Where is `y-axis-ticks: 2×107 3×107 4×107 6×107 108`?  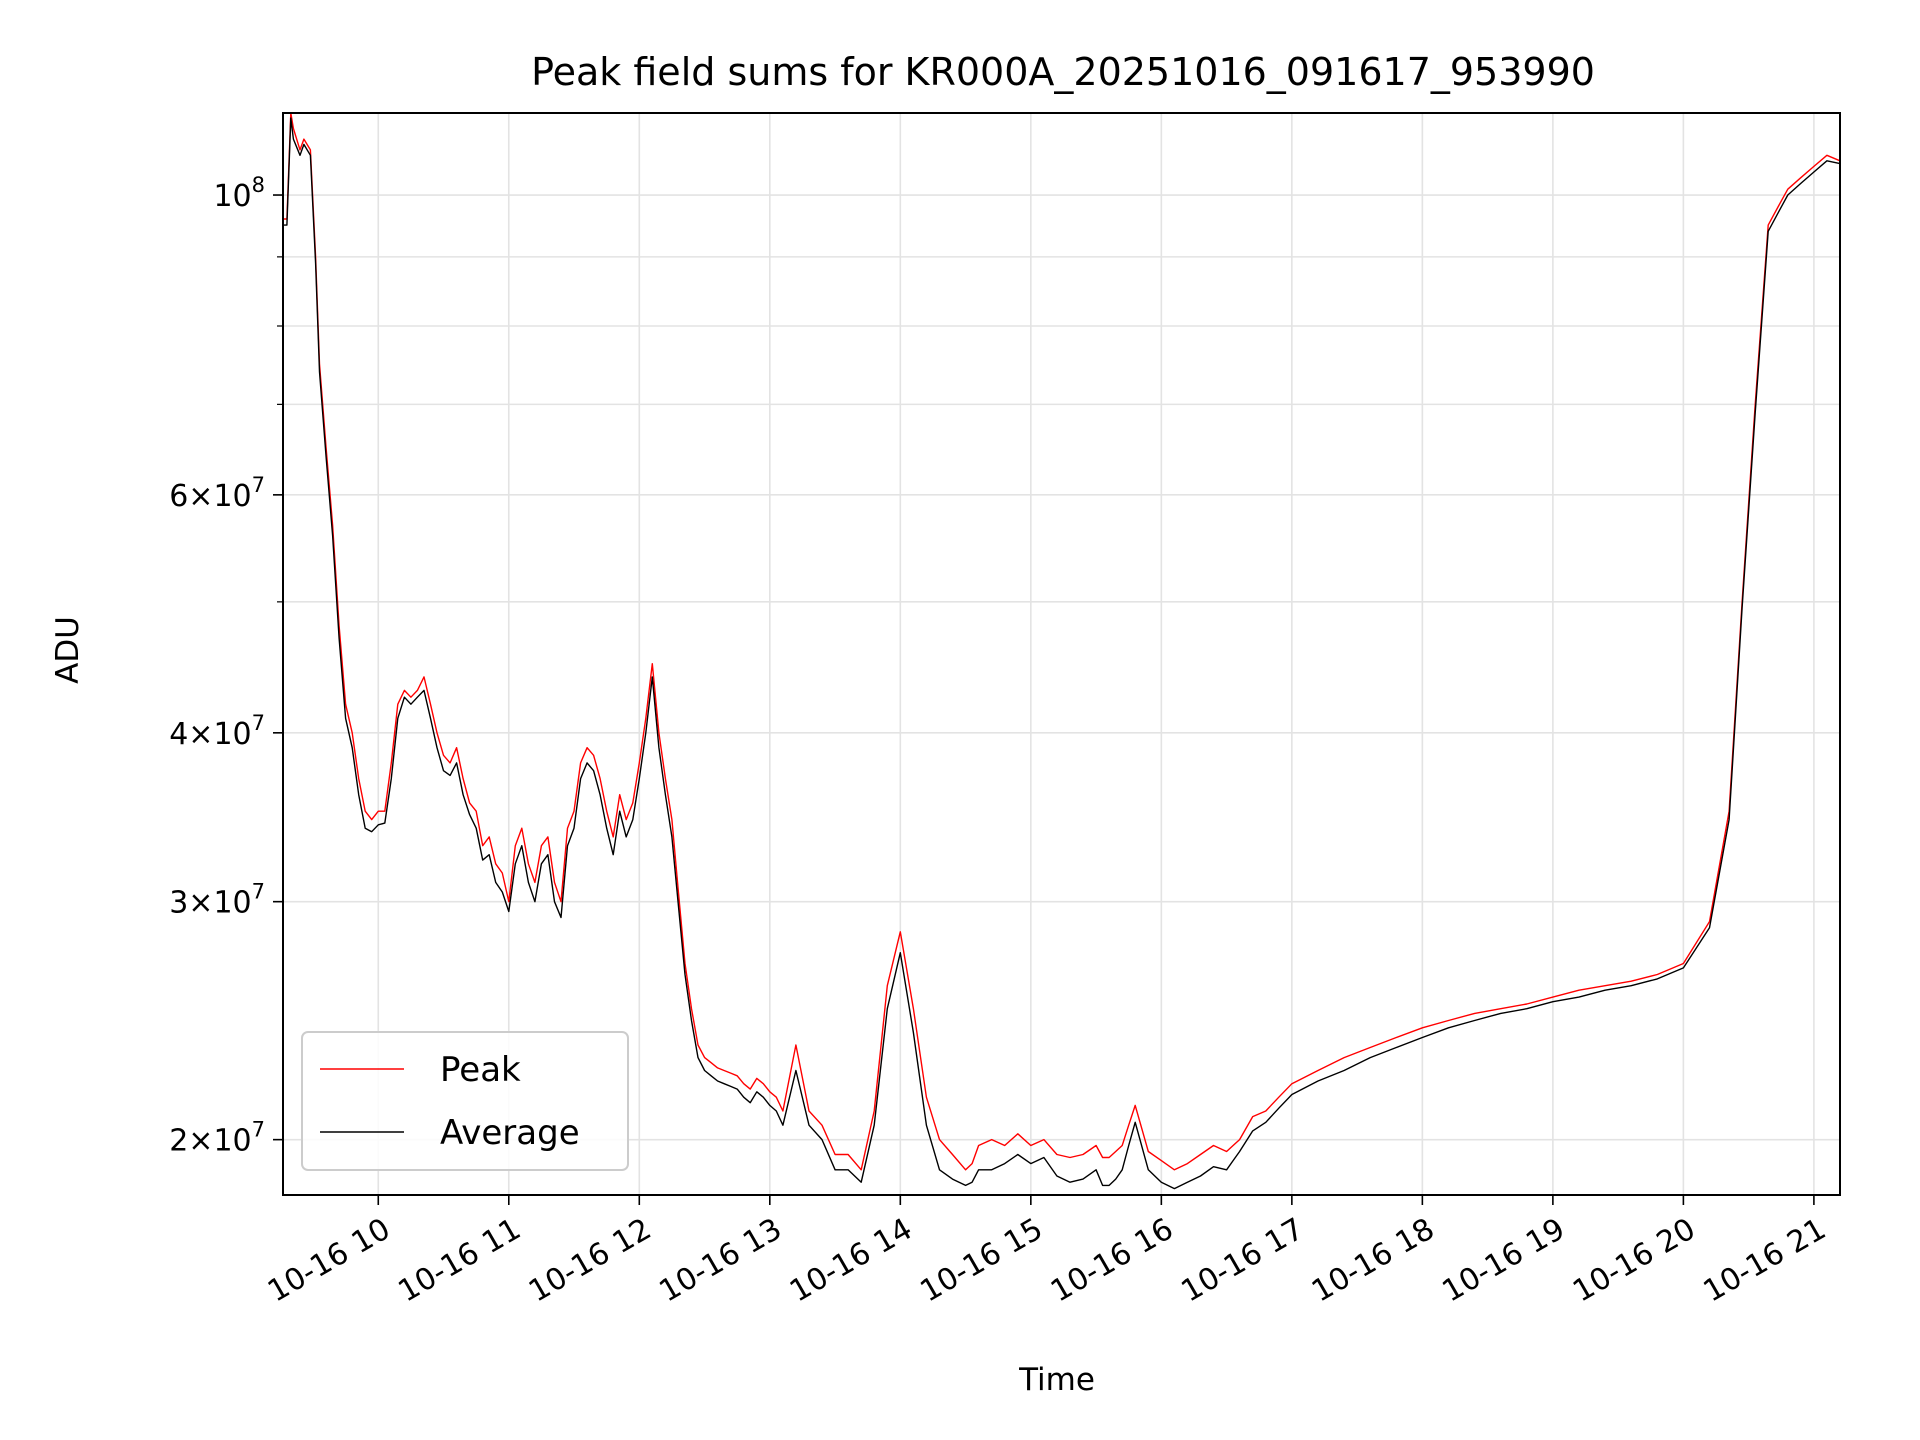
y-axis-ticks: 2×107 3×107 4×107 6×107 108 is located at coordinates (226, 666).